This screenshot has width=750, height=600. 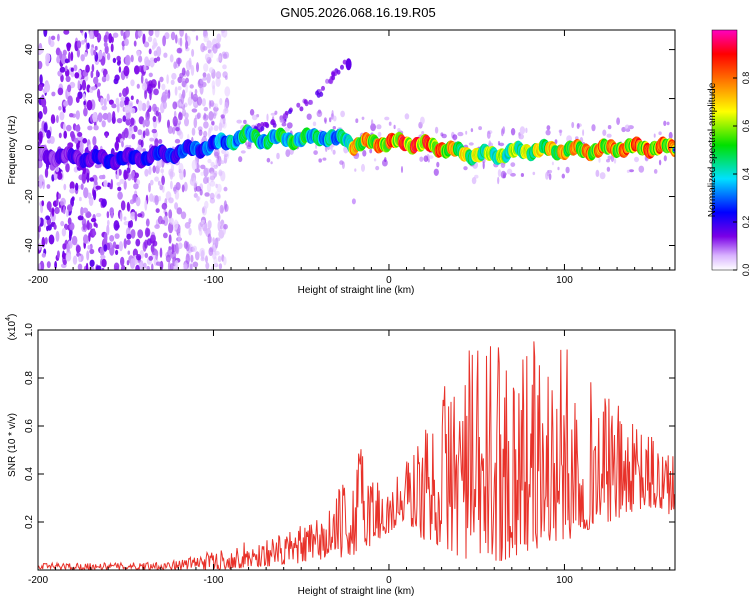 What do you see at coordinates (564, 580) in the screenshot?
I see `snr-x-tick-label: 100` at bounding box center [564, 580].